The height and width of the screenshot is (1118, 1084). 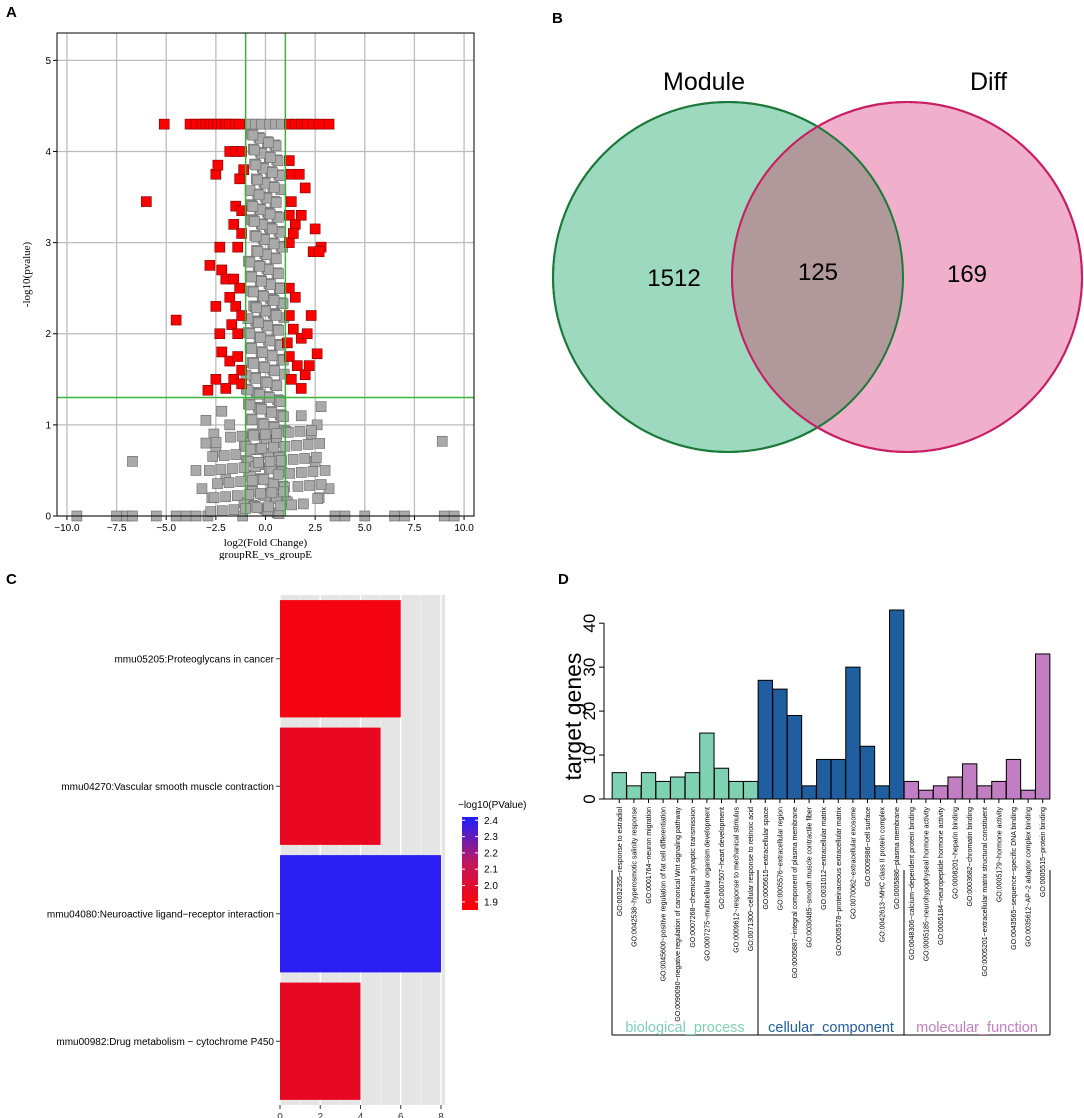 I want to click on y-axis-label: target genes, so click(x=573, y=717).